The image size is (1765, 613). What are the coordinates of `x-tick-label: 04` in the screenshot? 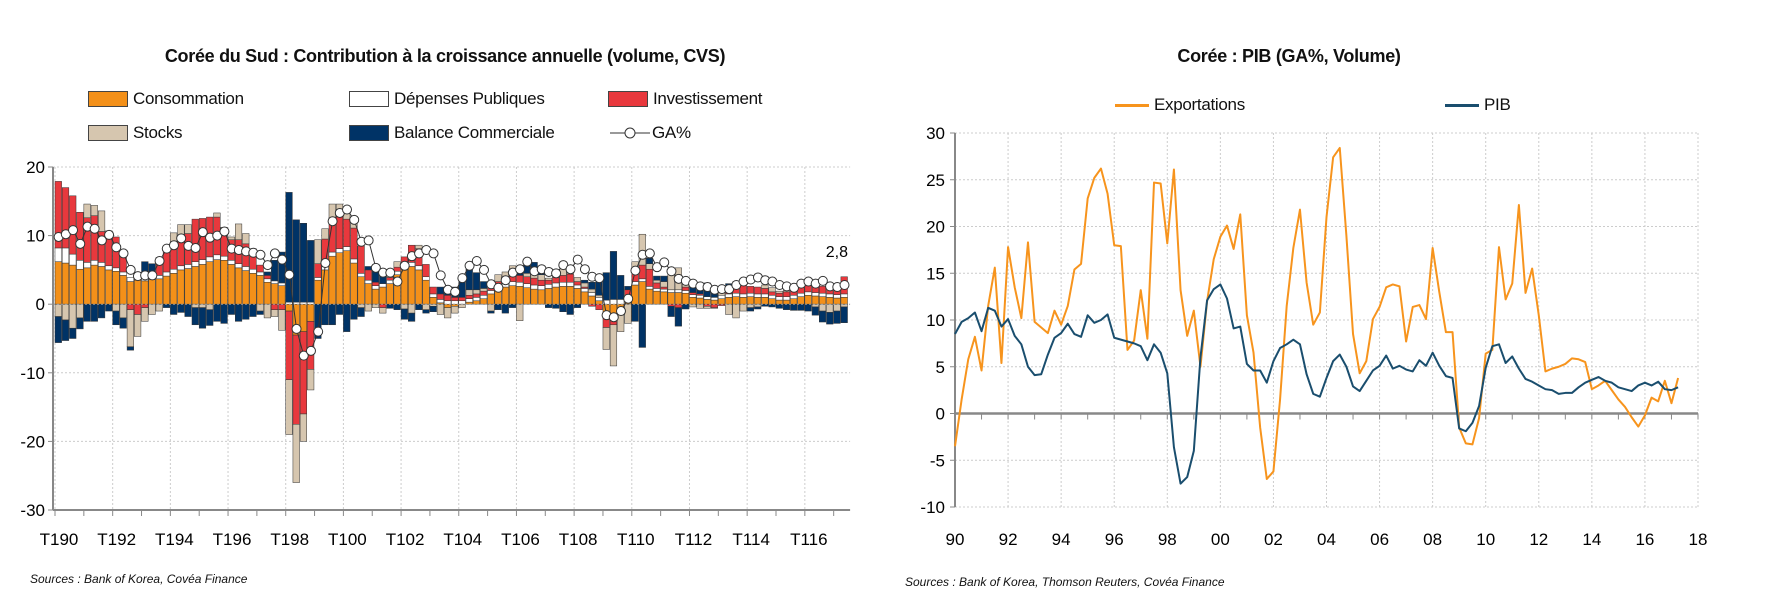 It's located at (1326, 539).